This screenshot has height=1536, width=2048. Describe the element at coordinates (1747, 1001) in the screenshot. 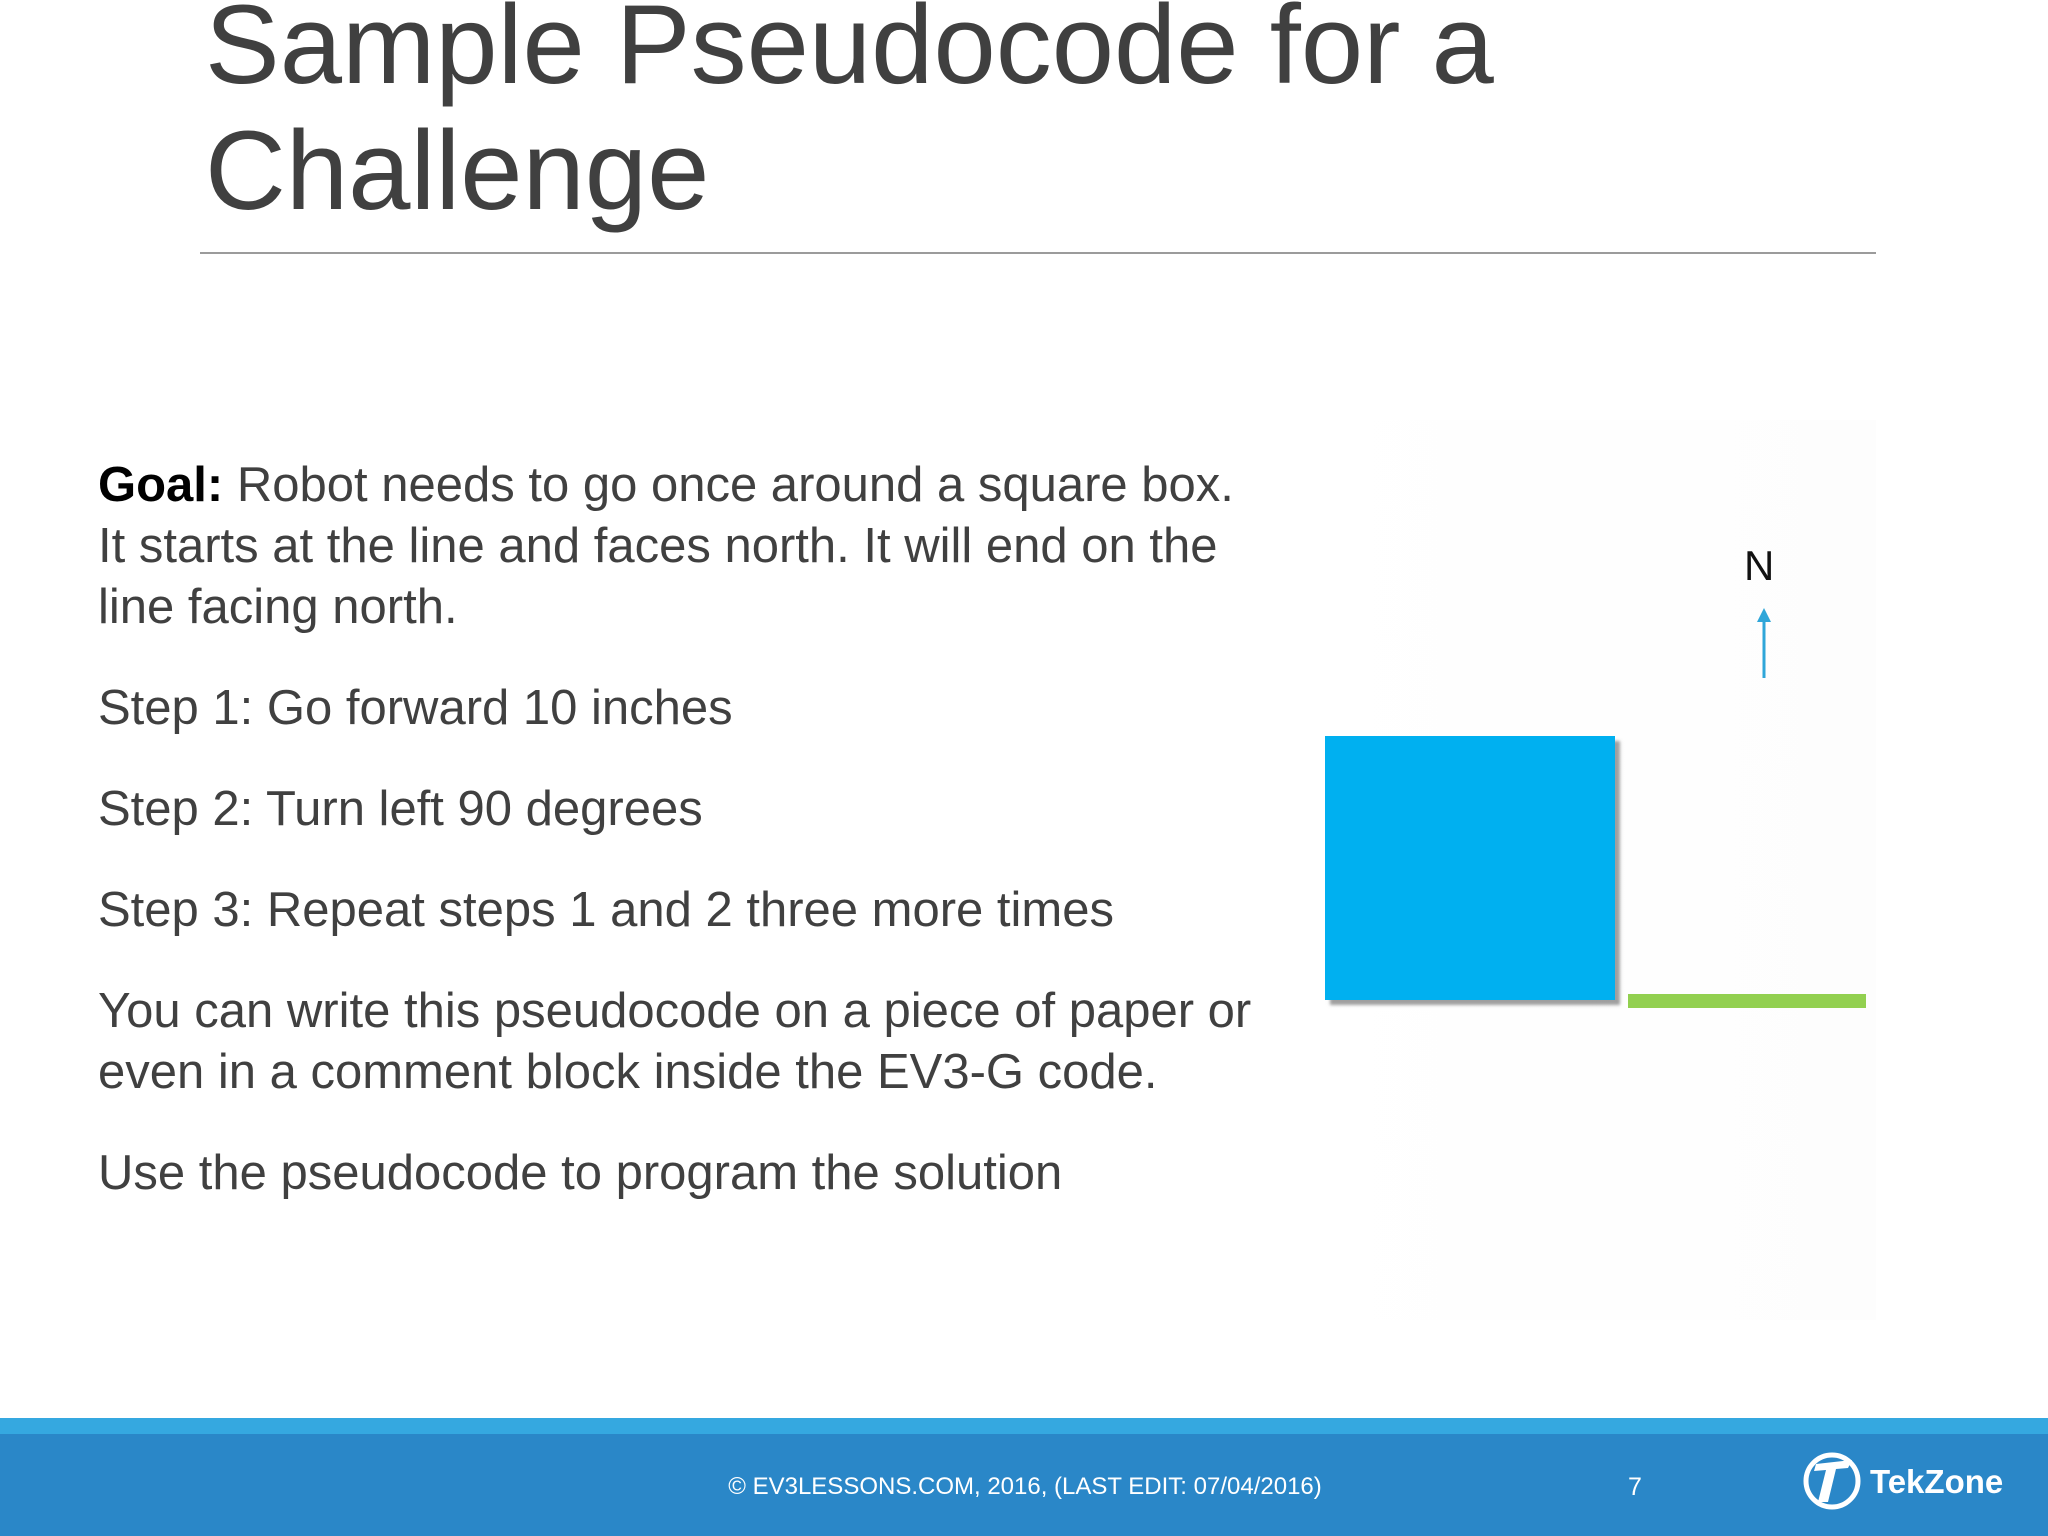

I see `start-line` at that location.